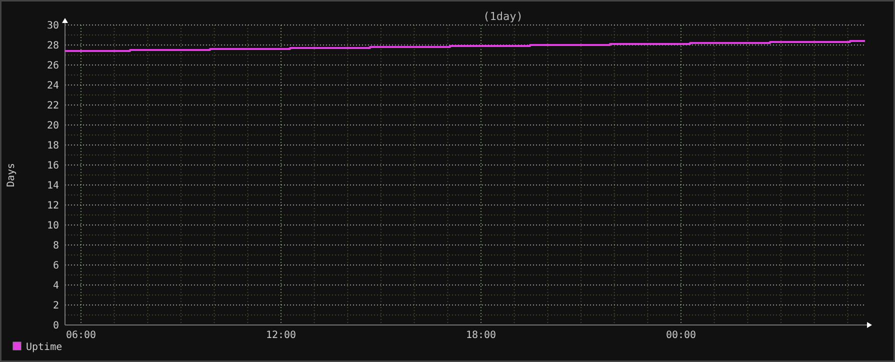  Describe the element at coordinates (52, 46) in the screenshot. I see `y-tick-label: 28` at that location.